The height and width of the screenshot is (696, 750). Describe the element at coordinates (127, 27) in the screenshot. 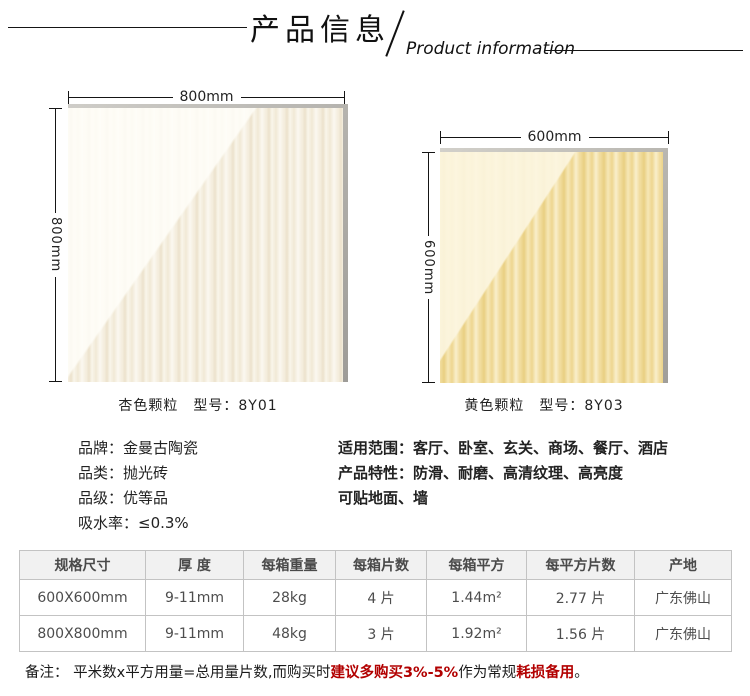

I see `header-left-rule` at that location.